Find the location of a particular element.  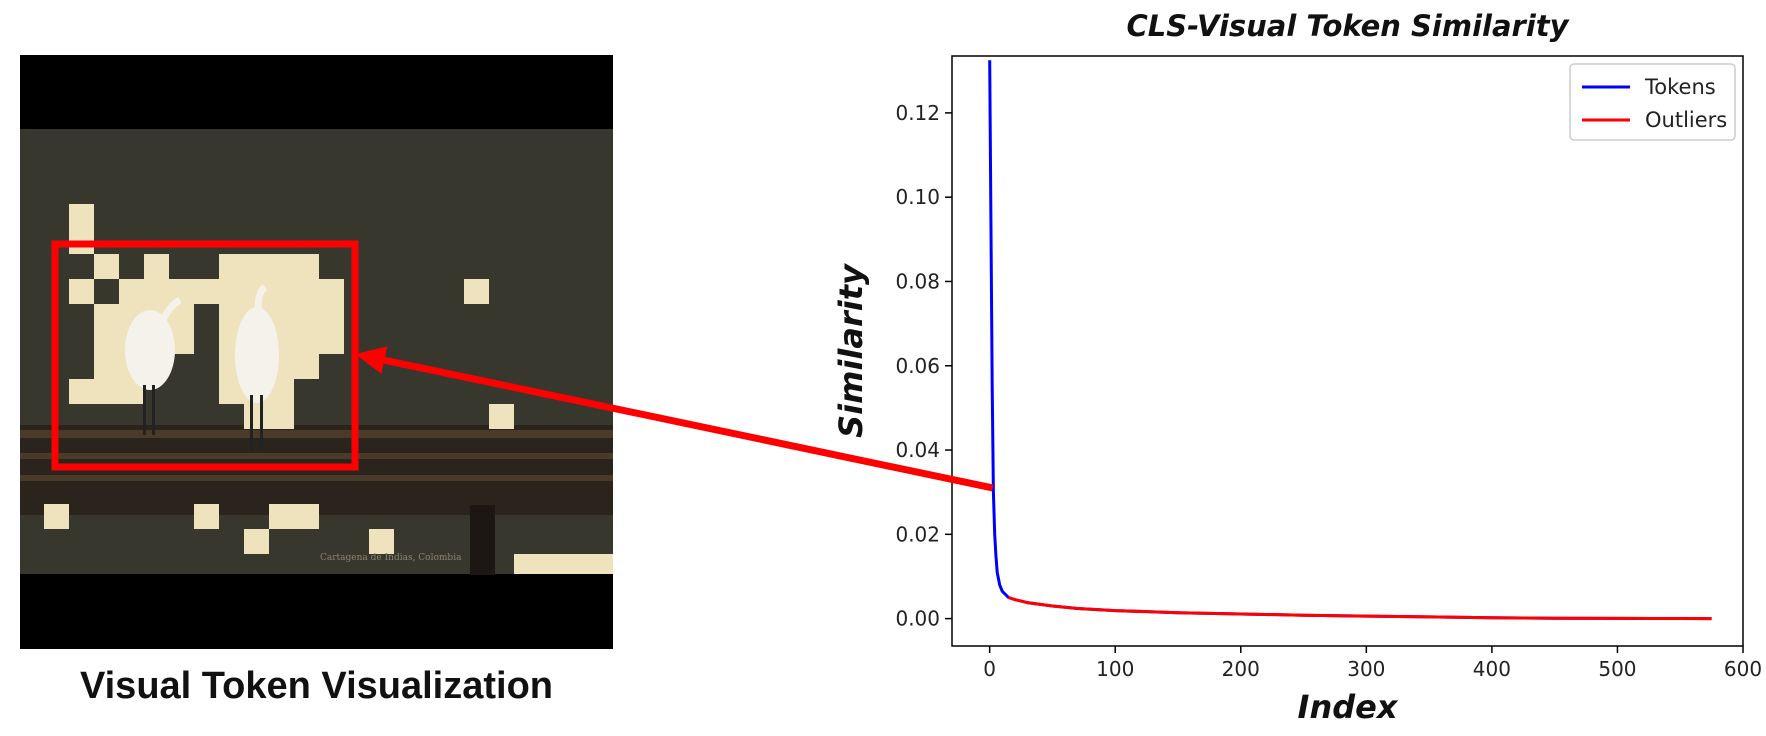

x-tick-label: 300 is located at coordinates (1366, 669).